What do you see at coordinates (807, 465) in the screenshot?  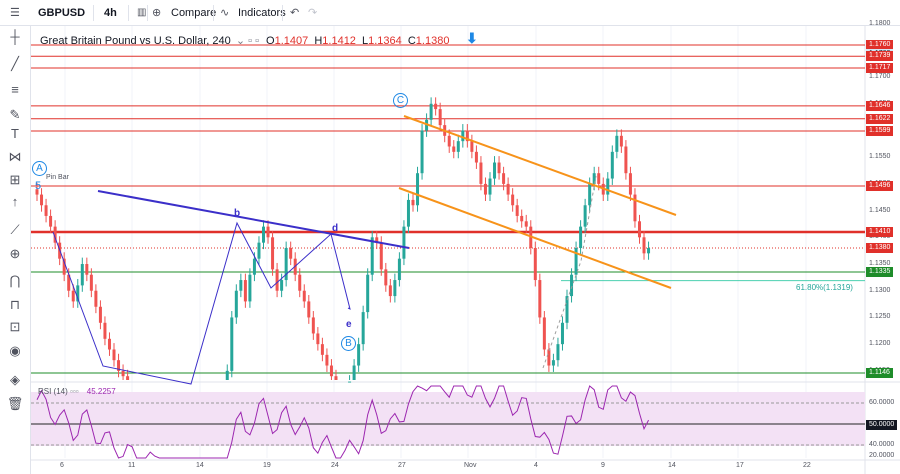 I see `time-tick: 22` at bounding box center [807, 465].